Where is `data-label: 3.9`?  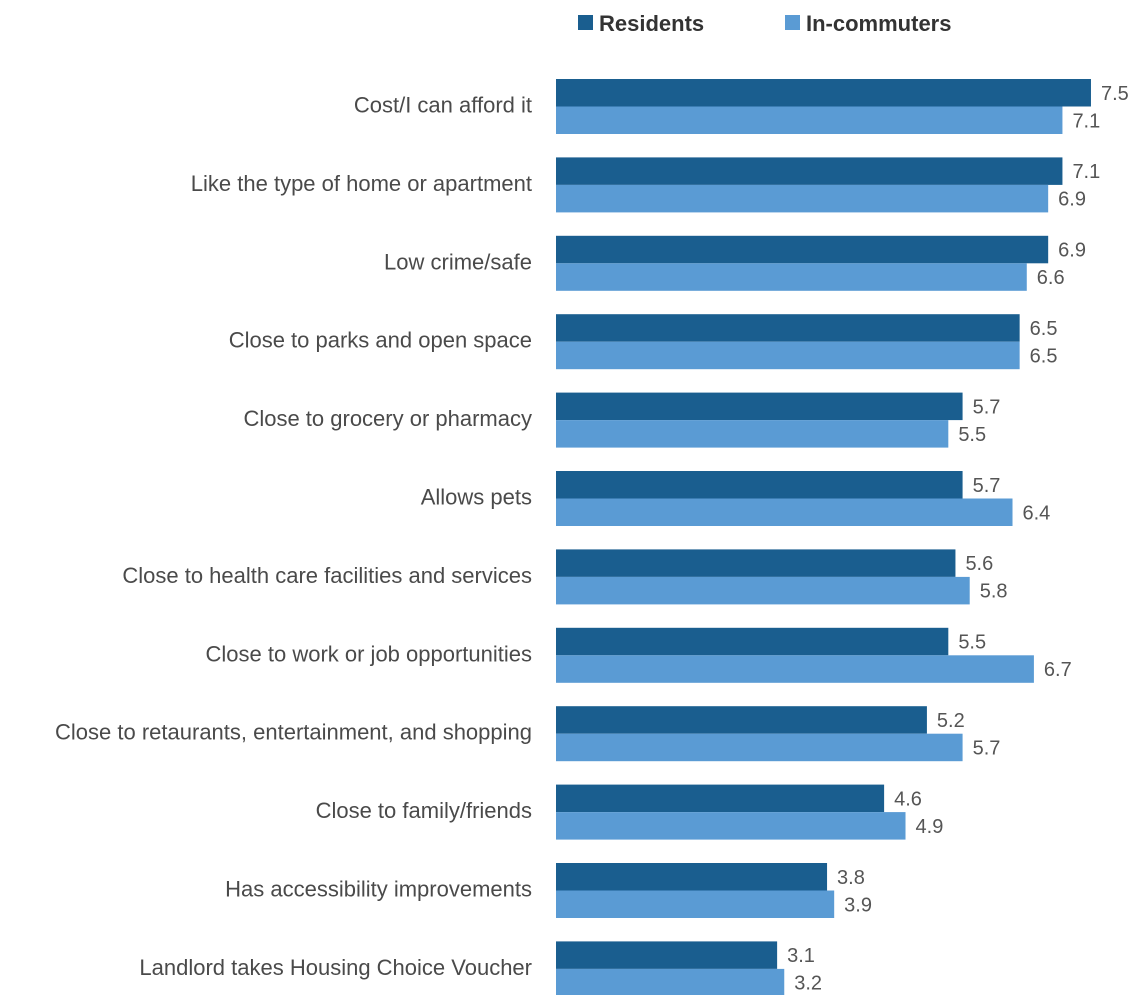 data-label: 3.9 is located at coordinates (858, 905).